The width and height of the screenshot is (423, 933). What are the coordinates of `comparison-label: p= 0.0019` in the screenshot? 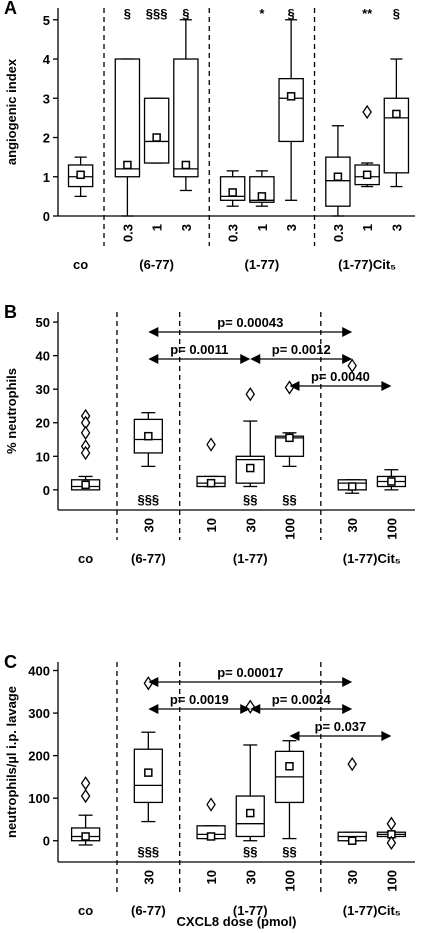 It's located at (199, 699).